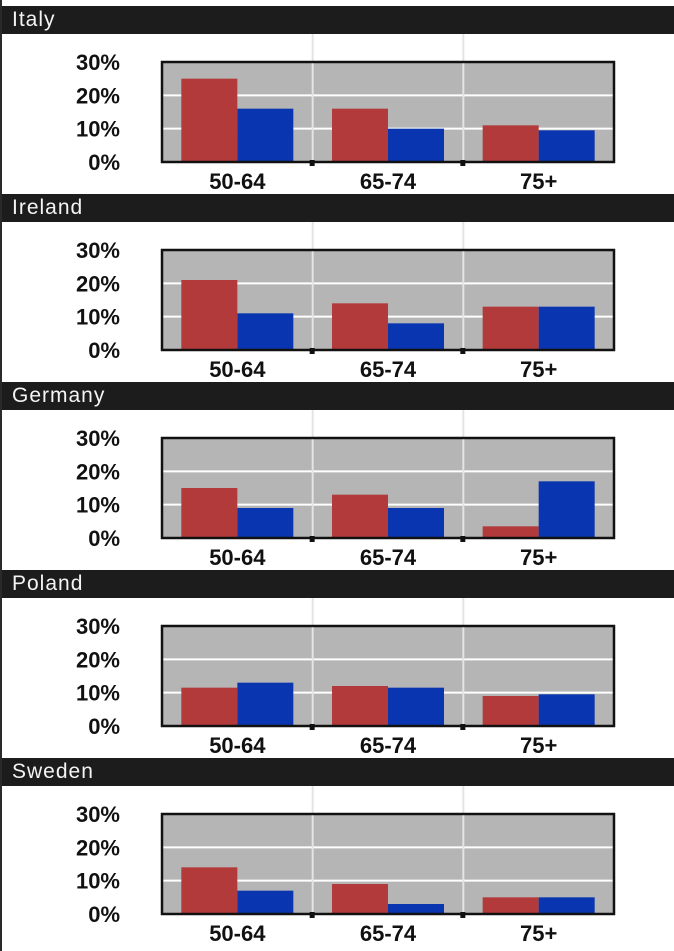 The height and width of the screenshot is (951, 674). What do you see at coordinates (338, 208) in the screenshot?
I see `panel-title: Ireland` at bounding box center [338, 208].